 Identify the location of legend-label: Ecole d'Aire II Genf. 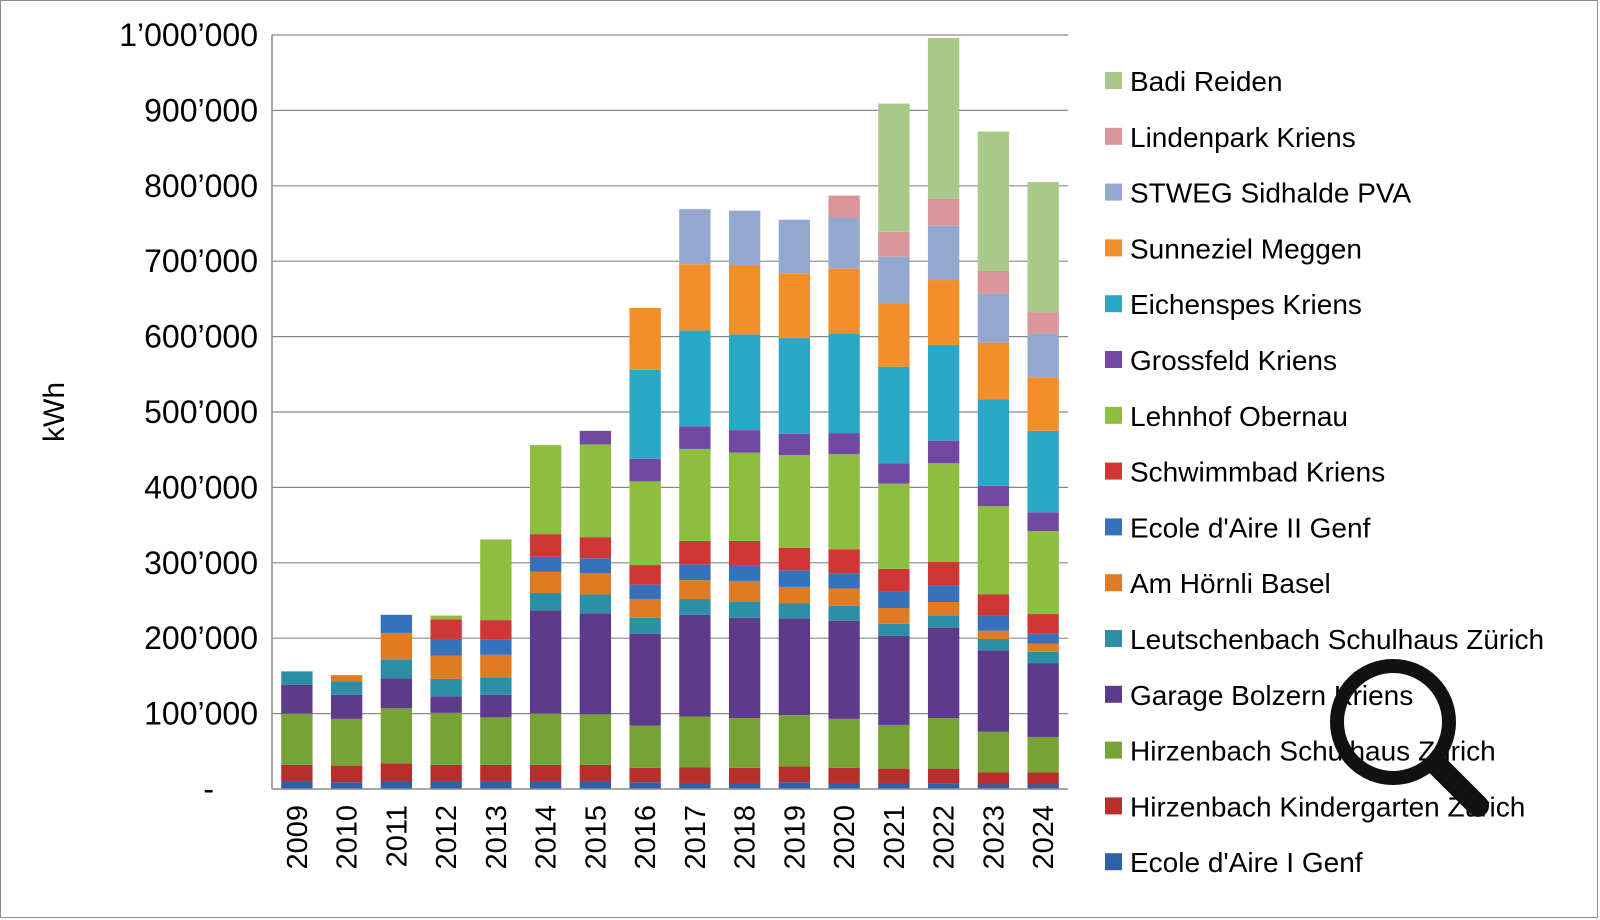
(1250, 527).